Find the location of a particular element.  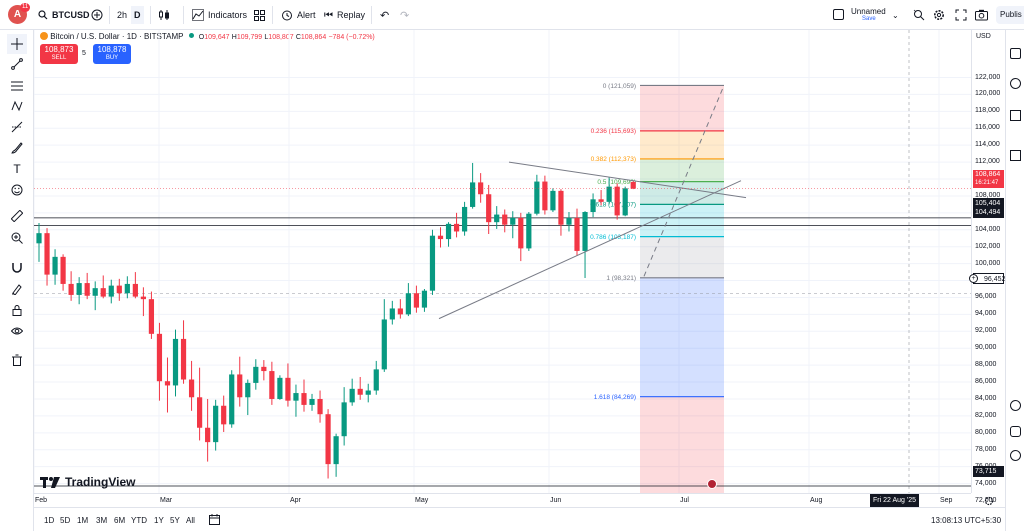

legend-low: 108,807 is located at coordinates (281, 37).